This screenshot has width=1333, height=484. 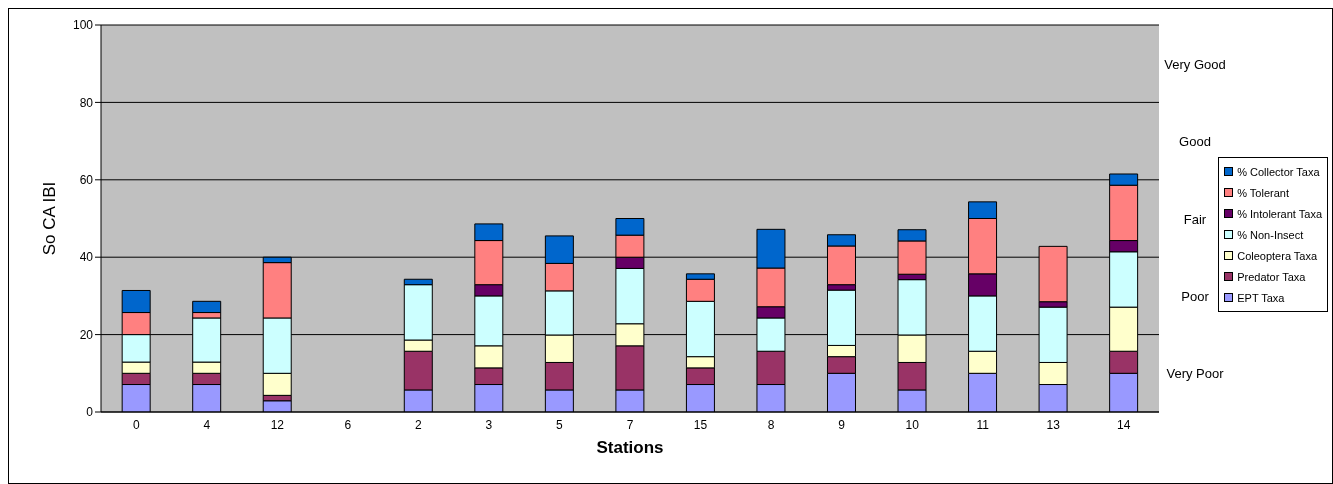 I want to click on x-tick-label: 4, so click(x=207, y=424).